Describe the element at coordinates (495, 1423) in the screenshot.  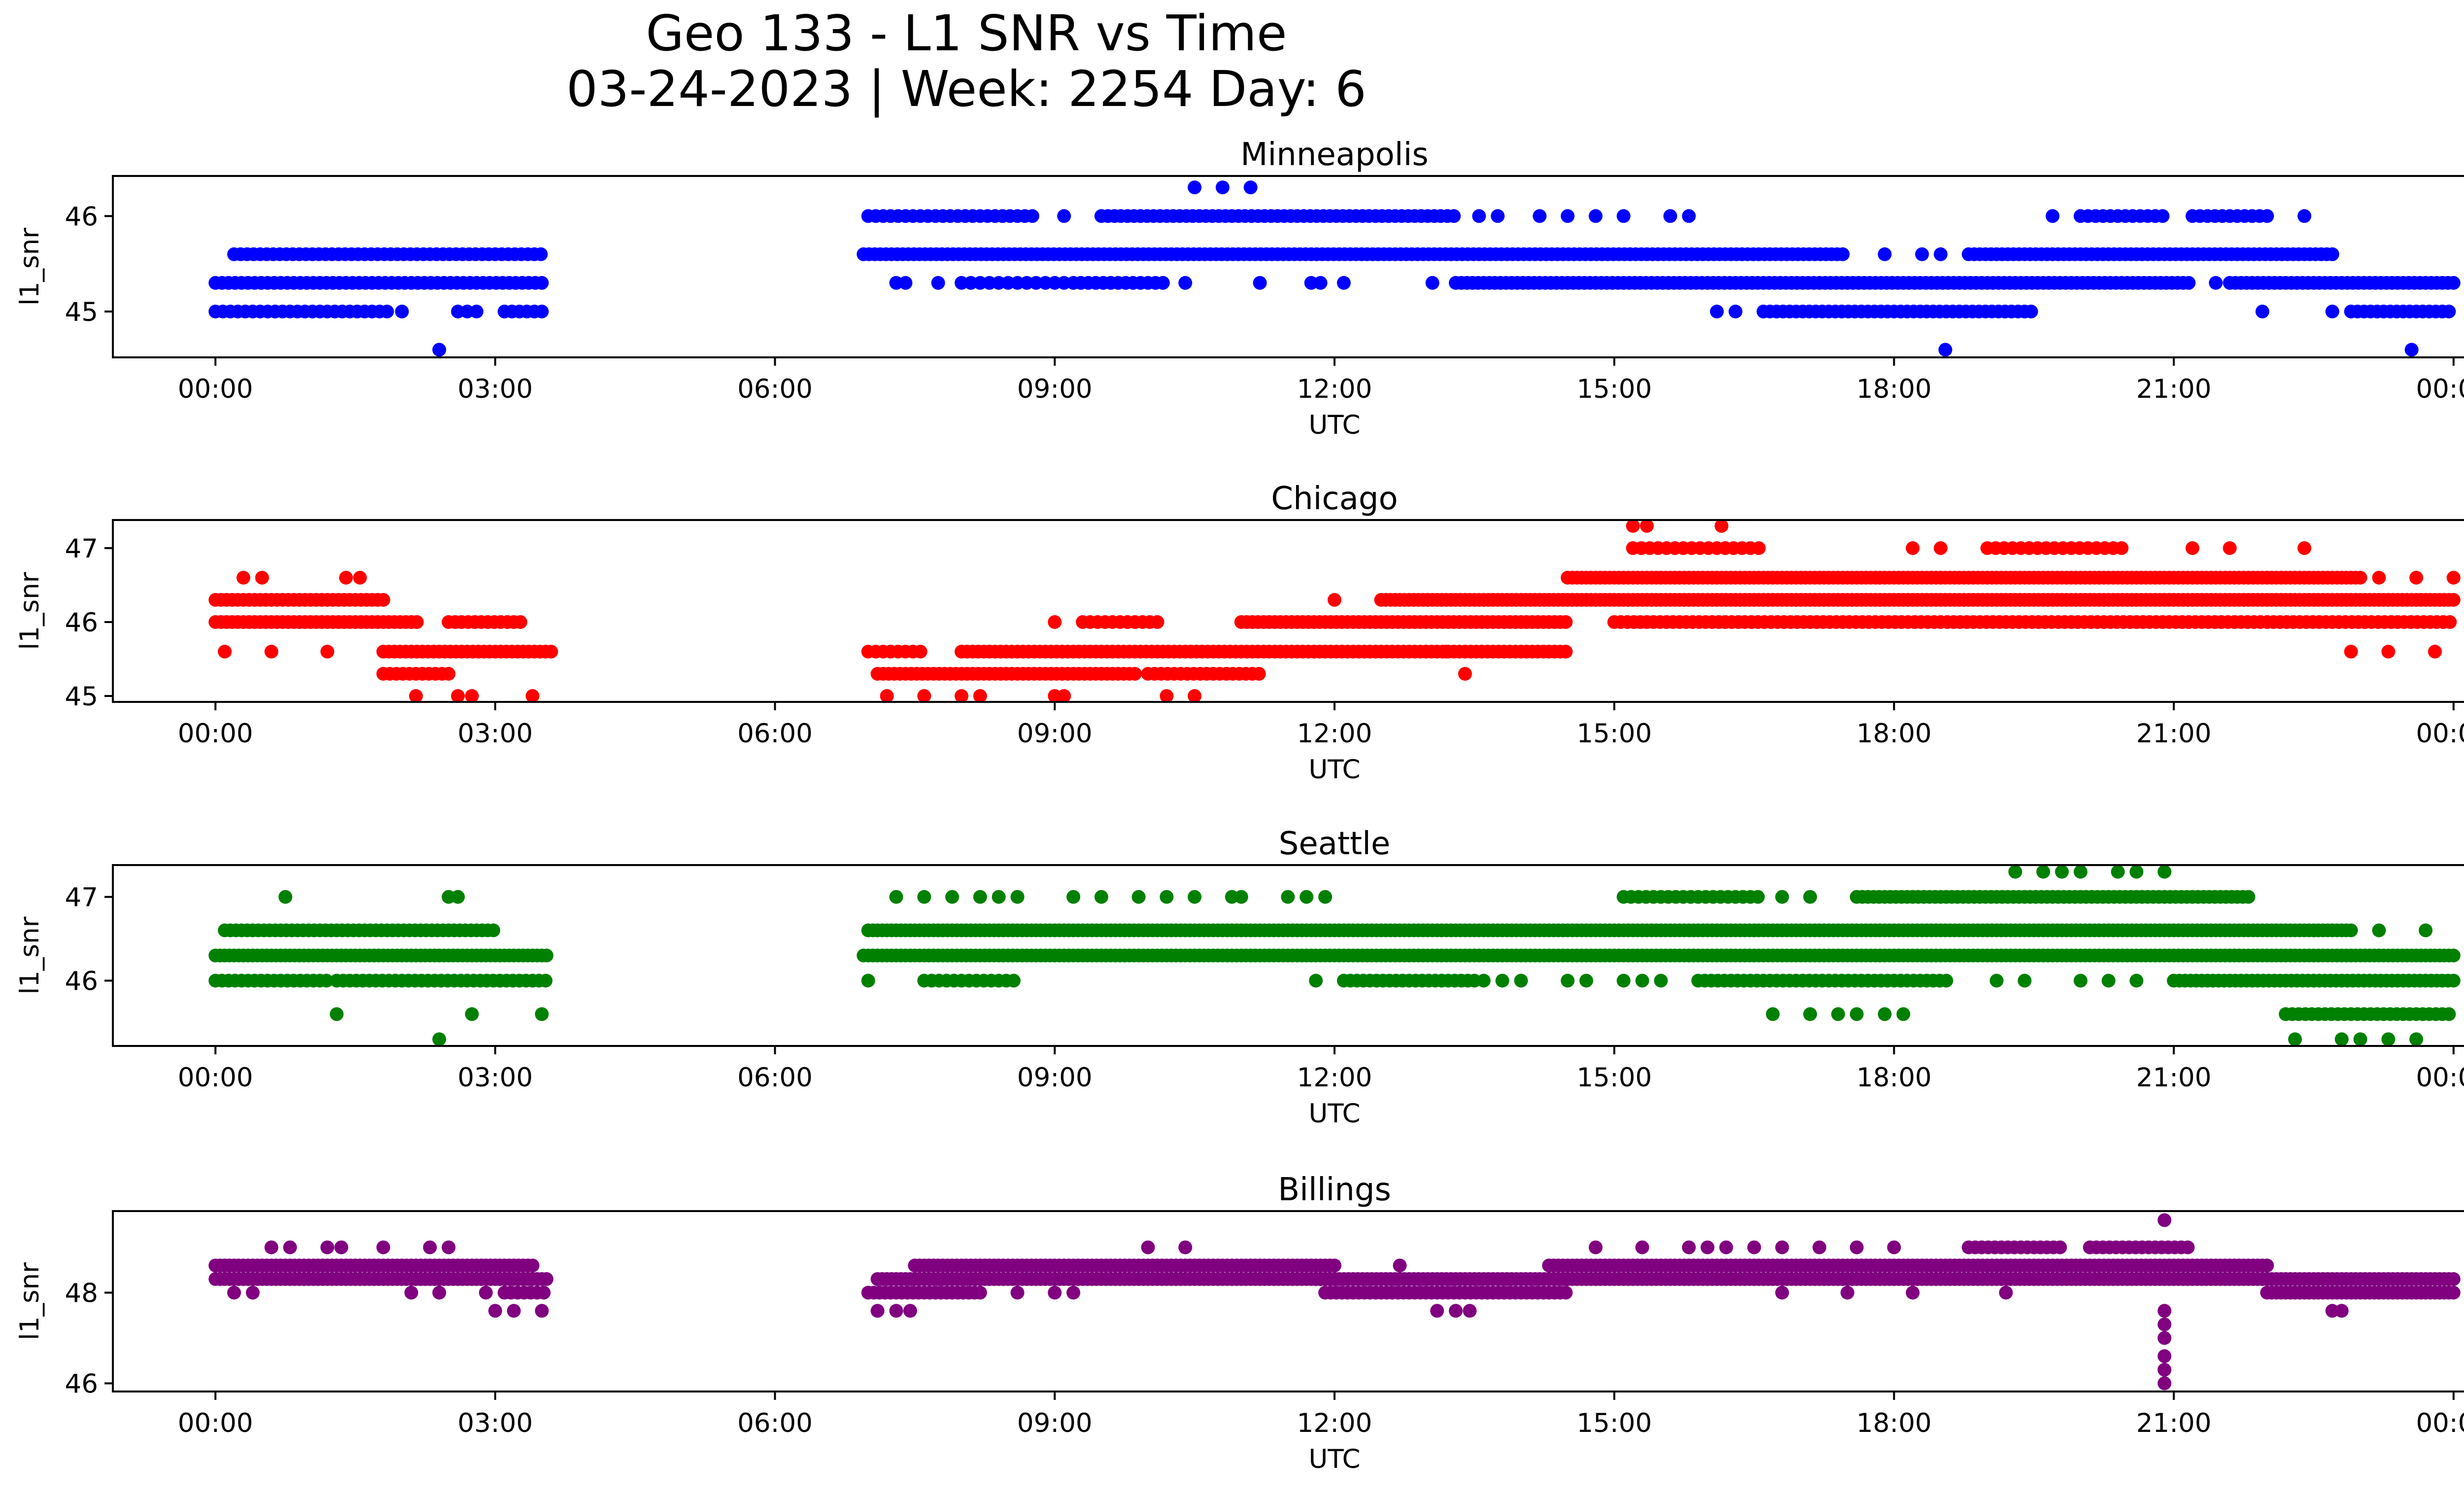
I see `x-tick-label: 03:00` at that location.